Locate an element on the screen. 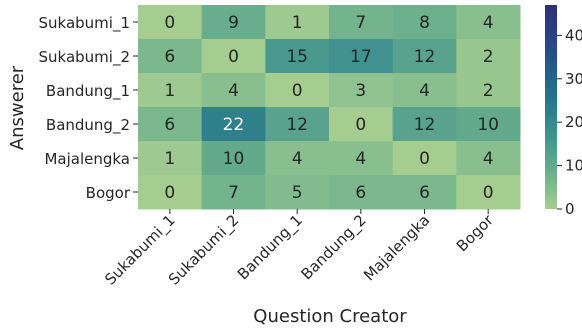 This screenshot has height=329, width=582. y-tick-label: Sukabumi_2 is located at coordinates (85, 57).